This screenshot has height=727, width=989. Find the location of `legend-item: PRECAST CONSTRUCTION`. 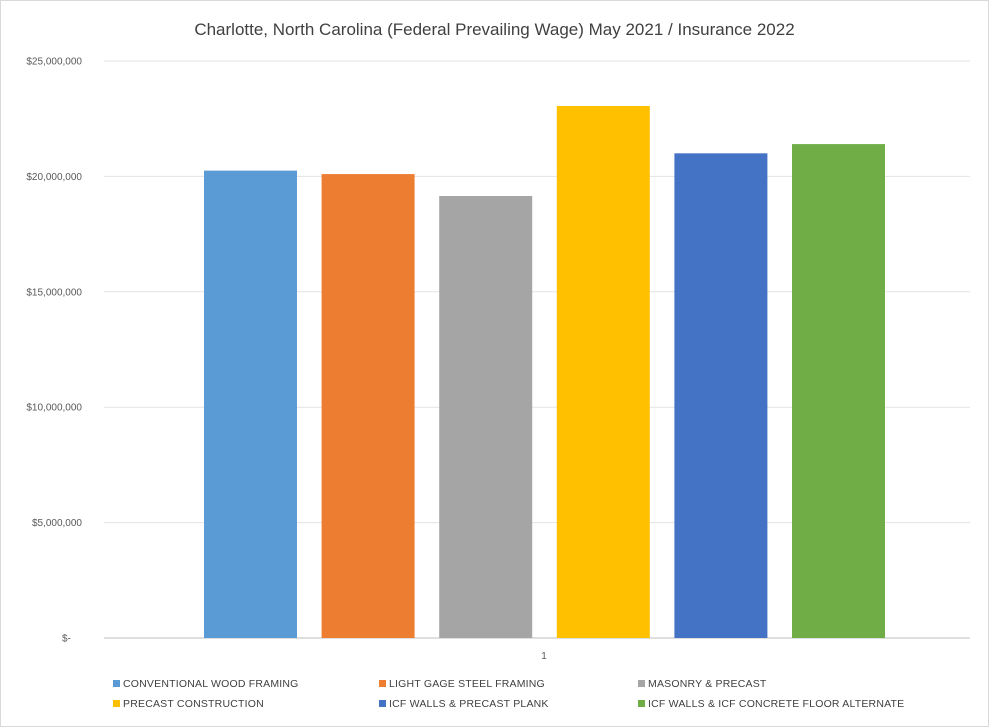

legend-item: PRECAST CONSTRUCTION is located at coordinates (188, 704).